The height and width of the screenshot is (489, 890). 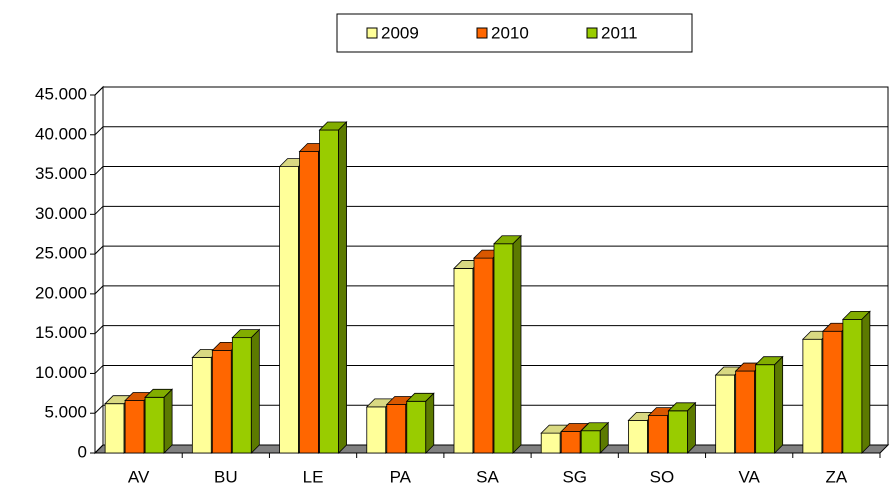 I want to click on x-tick-label: SA, so click(x=487, y=476).